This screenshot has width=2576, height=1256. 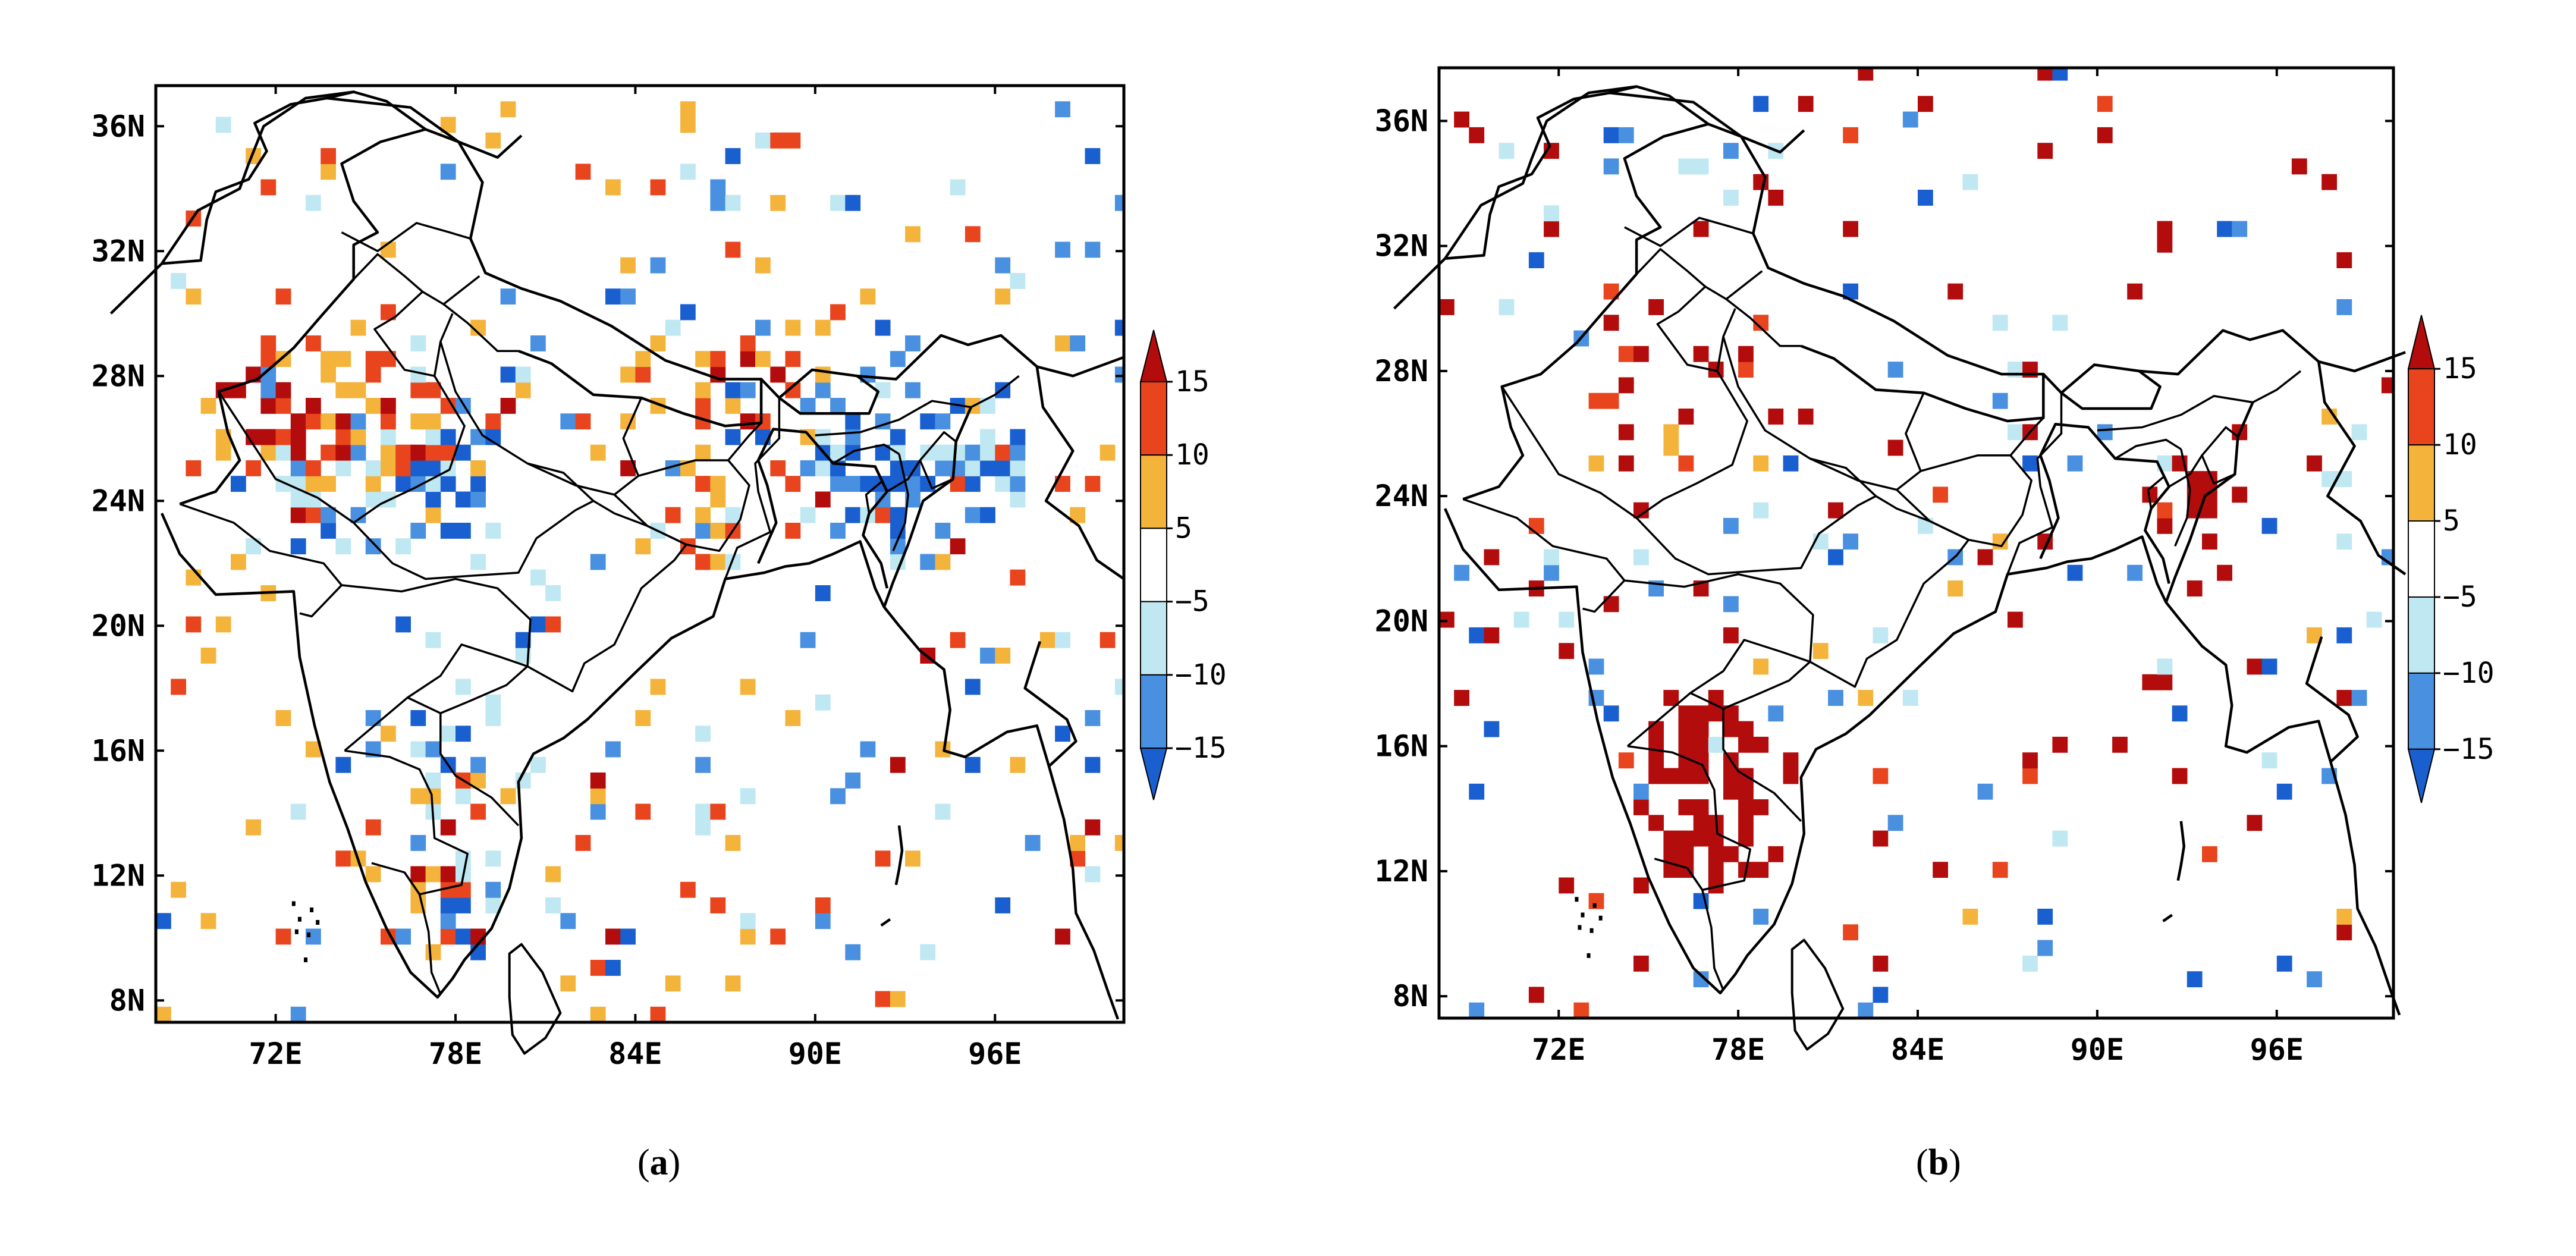 What do you see at coordinates (1938, 1162) in the screenshot?
I see `panel-b-caption: (b)` at bounding box center [1938, 1162].